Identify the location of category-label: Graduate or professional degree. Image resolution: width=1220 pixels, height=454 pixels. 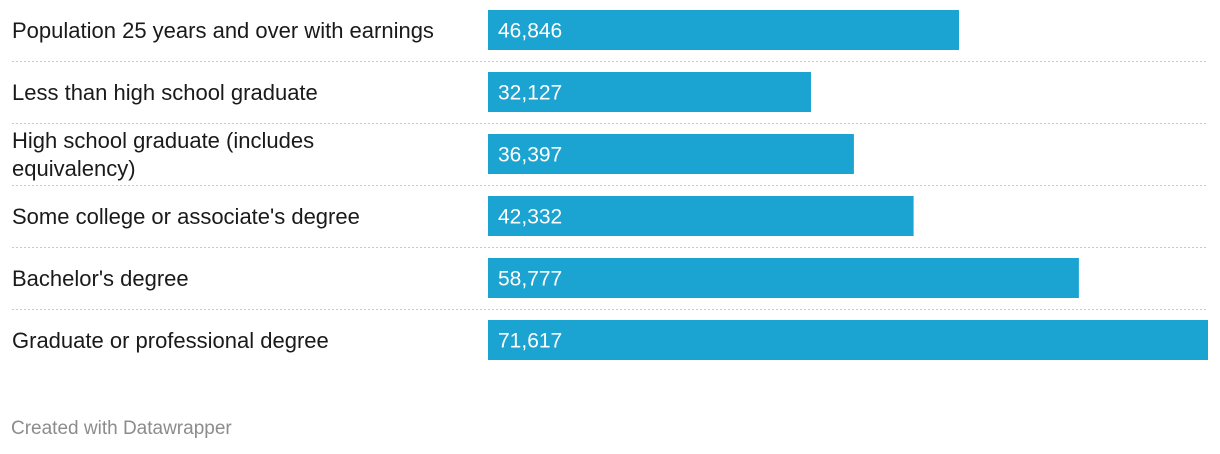
(170, 340).